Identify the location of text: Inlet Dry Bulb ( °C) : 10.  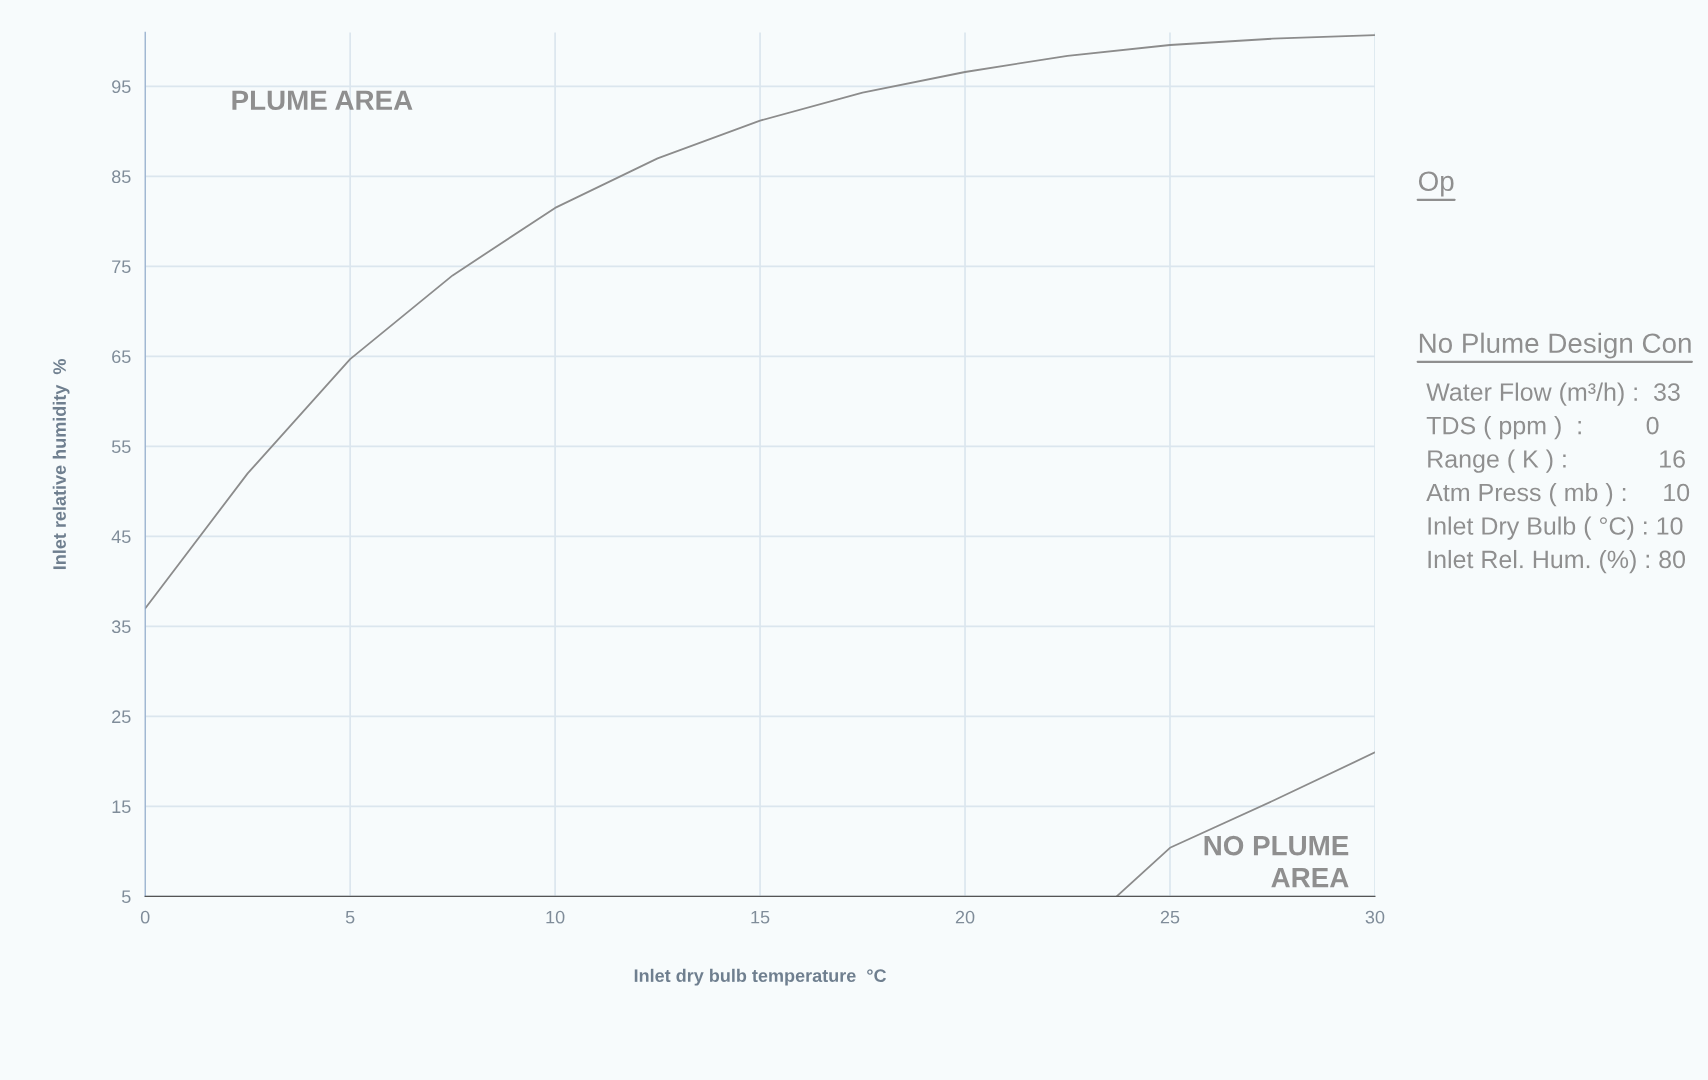
(1555, 528).